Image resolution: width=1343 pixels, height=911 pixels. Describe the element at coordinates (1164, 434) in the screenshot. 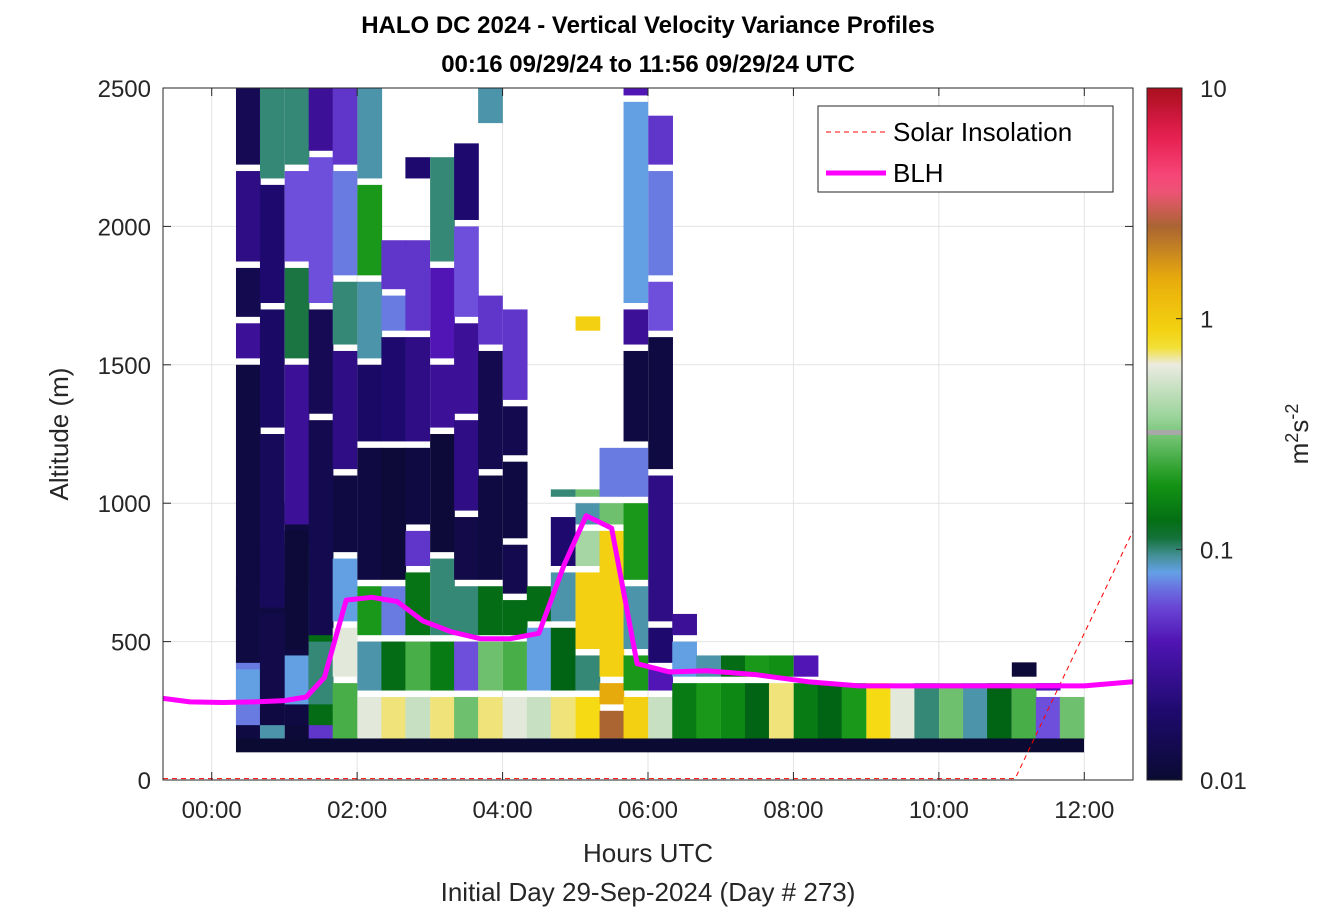

I see `colorbar-frame` at that location.